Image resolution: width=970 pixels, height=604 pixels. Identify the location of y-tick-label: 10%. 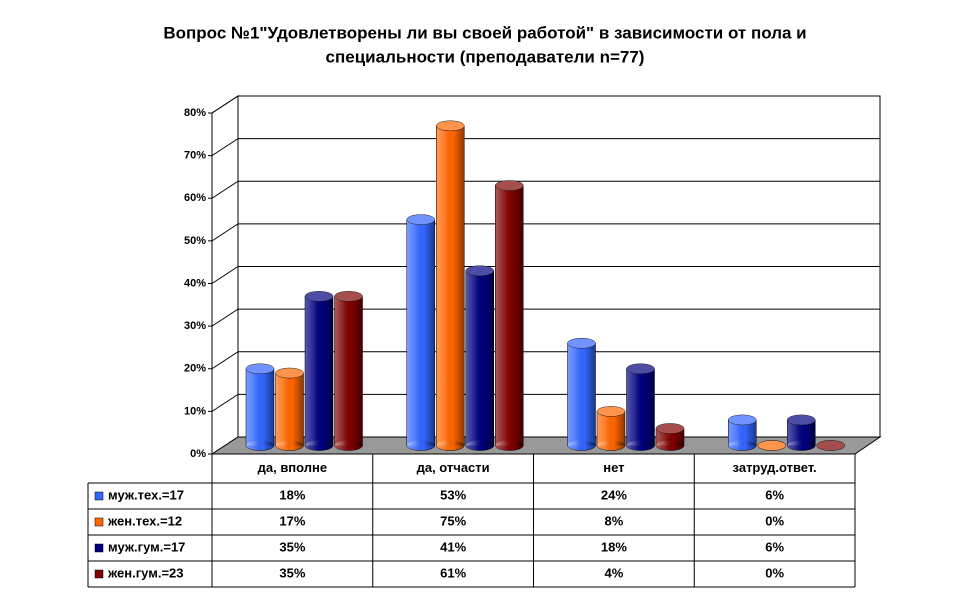
(195, 411).